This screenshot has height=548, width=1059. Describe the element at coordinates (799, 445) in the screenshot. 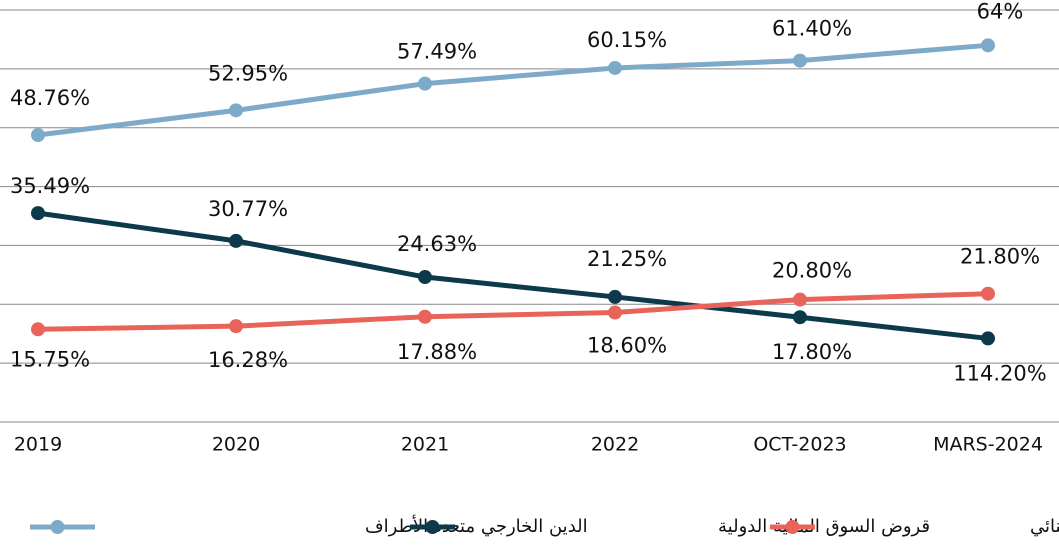

I see `x-tick-label: OCT-2023` at that location.